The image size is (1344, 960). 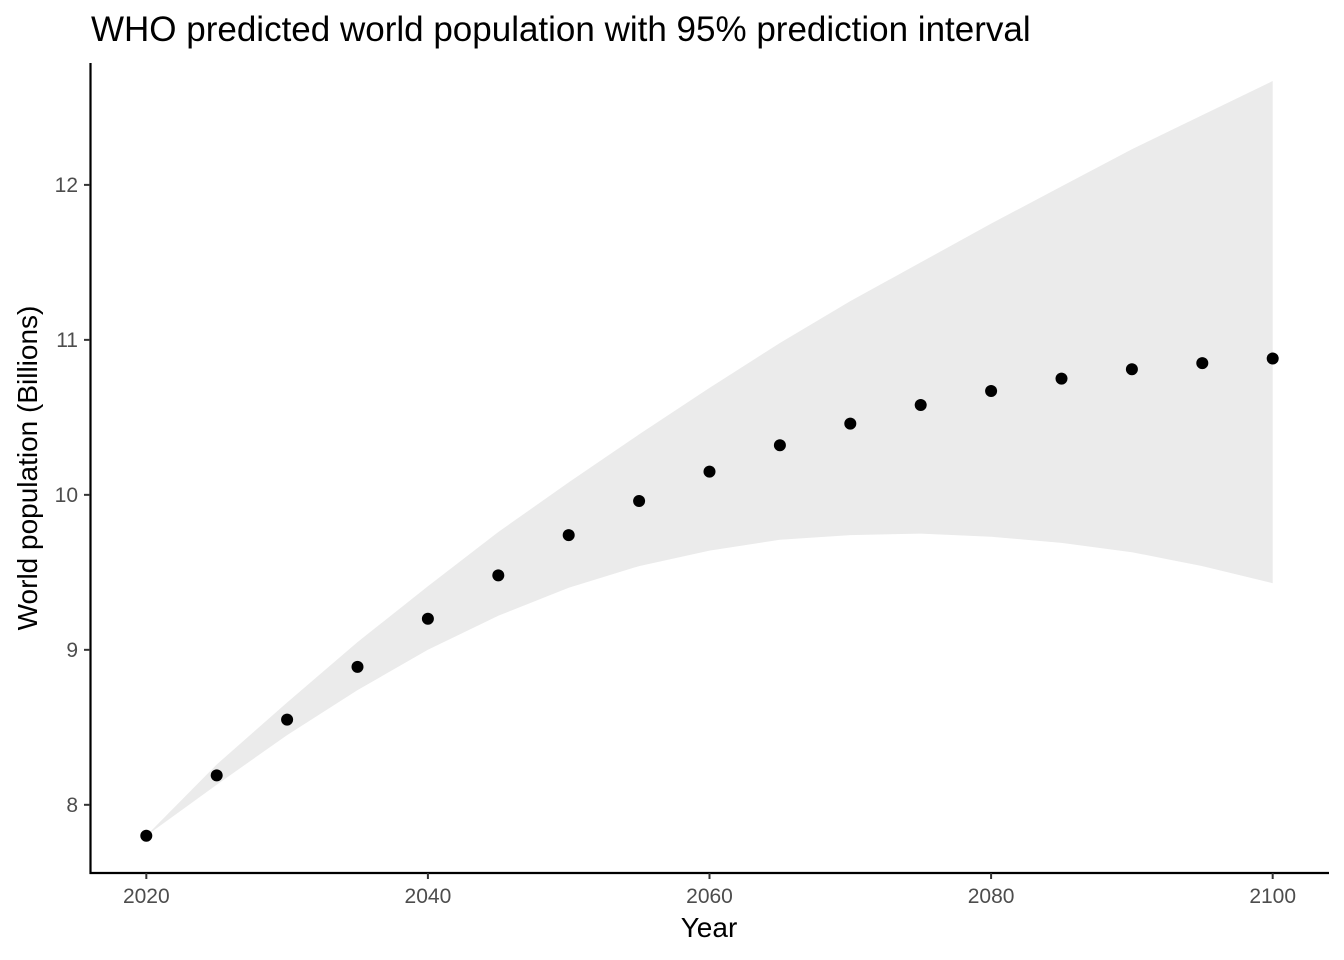 What do you see at coordinates (66, 495) in the screenshot?
I see `y-tick-label: 10` at bounding box center [66, 495].